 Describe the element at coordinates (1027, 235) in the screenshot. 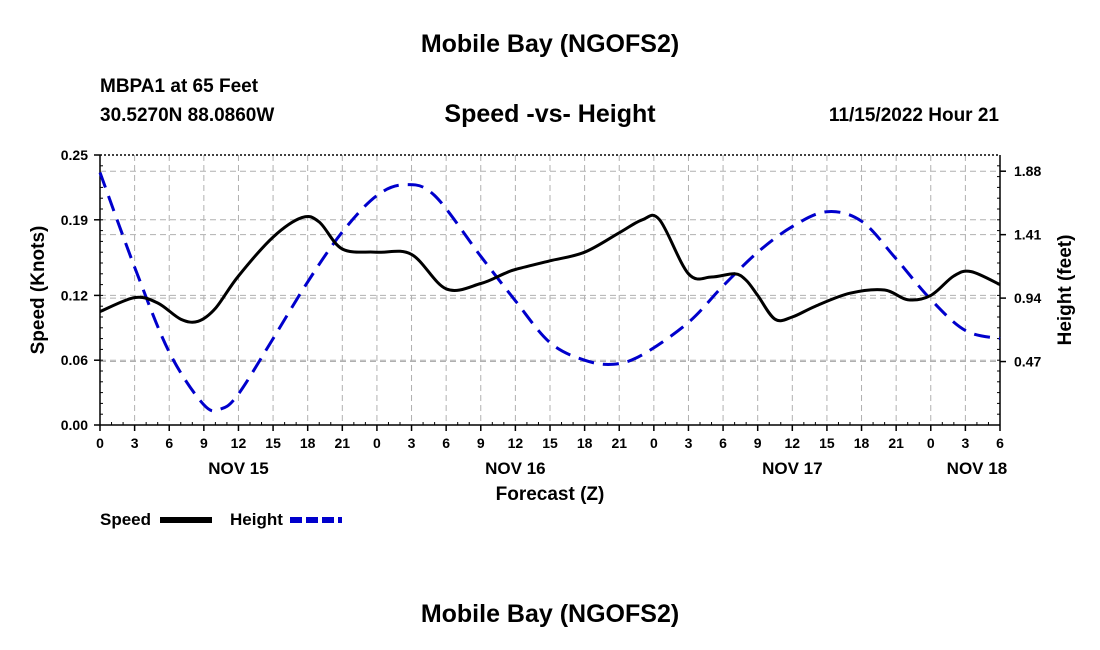

I see `y-tick-label-right: 1.41` at that location.